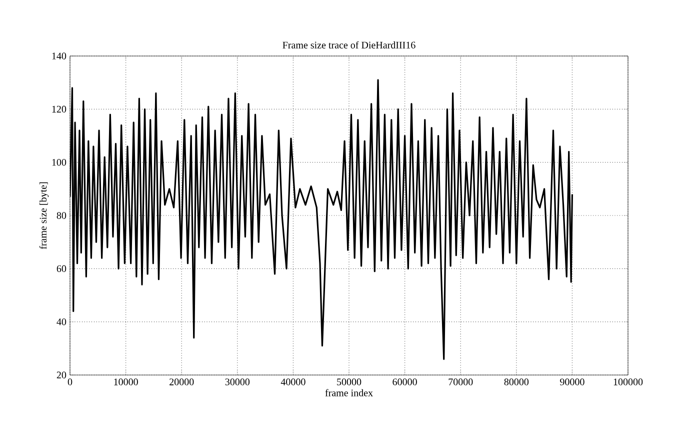  What do you see at coordinates (460, 382) in the screenshot?
I see `x-tick-label: 70000` at bounding box center [460, 382].